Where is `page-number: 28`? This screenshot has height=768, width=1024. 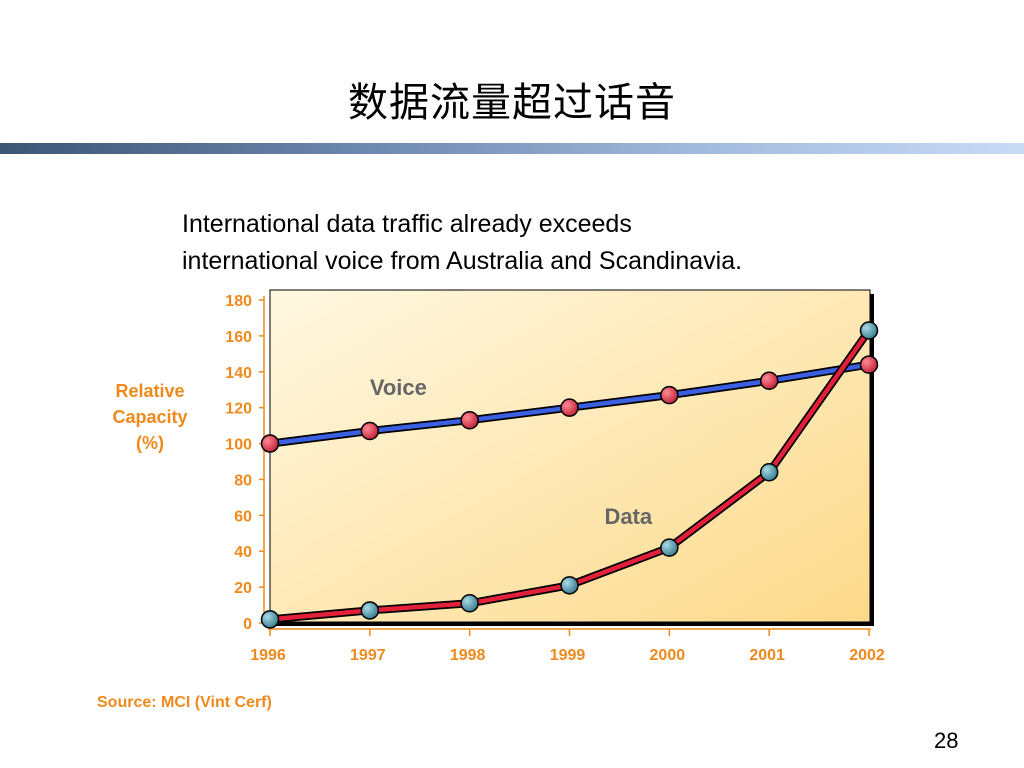
page-number: 28 is located at coordinates (946, 740).